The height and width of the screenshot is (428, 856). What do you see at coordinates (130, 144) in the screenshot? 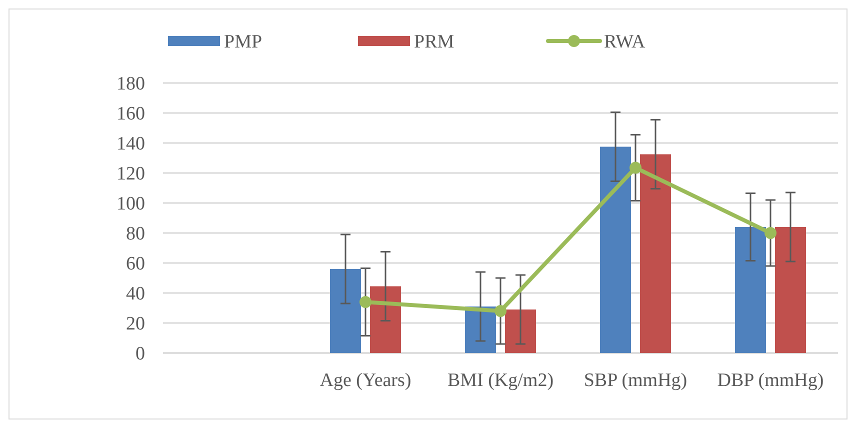
I see `y-tick-label: 140` at bounding box center [130, 144].